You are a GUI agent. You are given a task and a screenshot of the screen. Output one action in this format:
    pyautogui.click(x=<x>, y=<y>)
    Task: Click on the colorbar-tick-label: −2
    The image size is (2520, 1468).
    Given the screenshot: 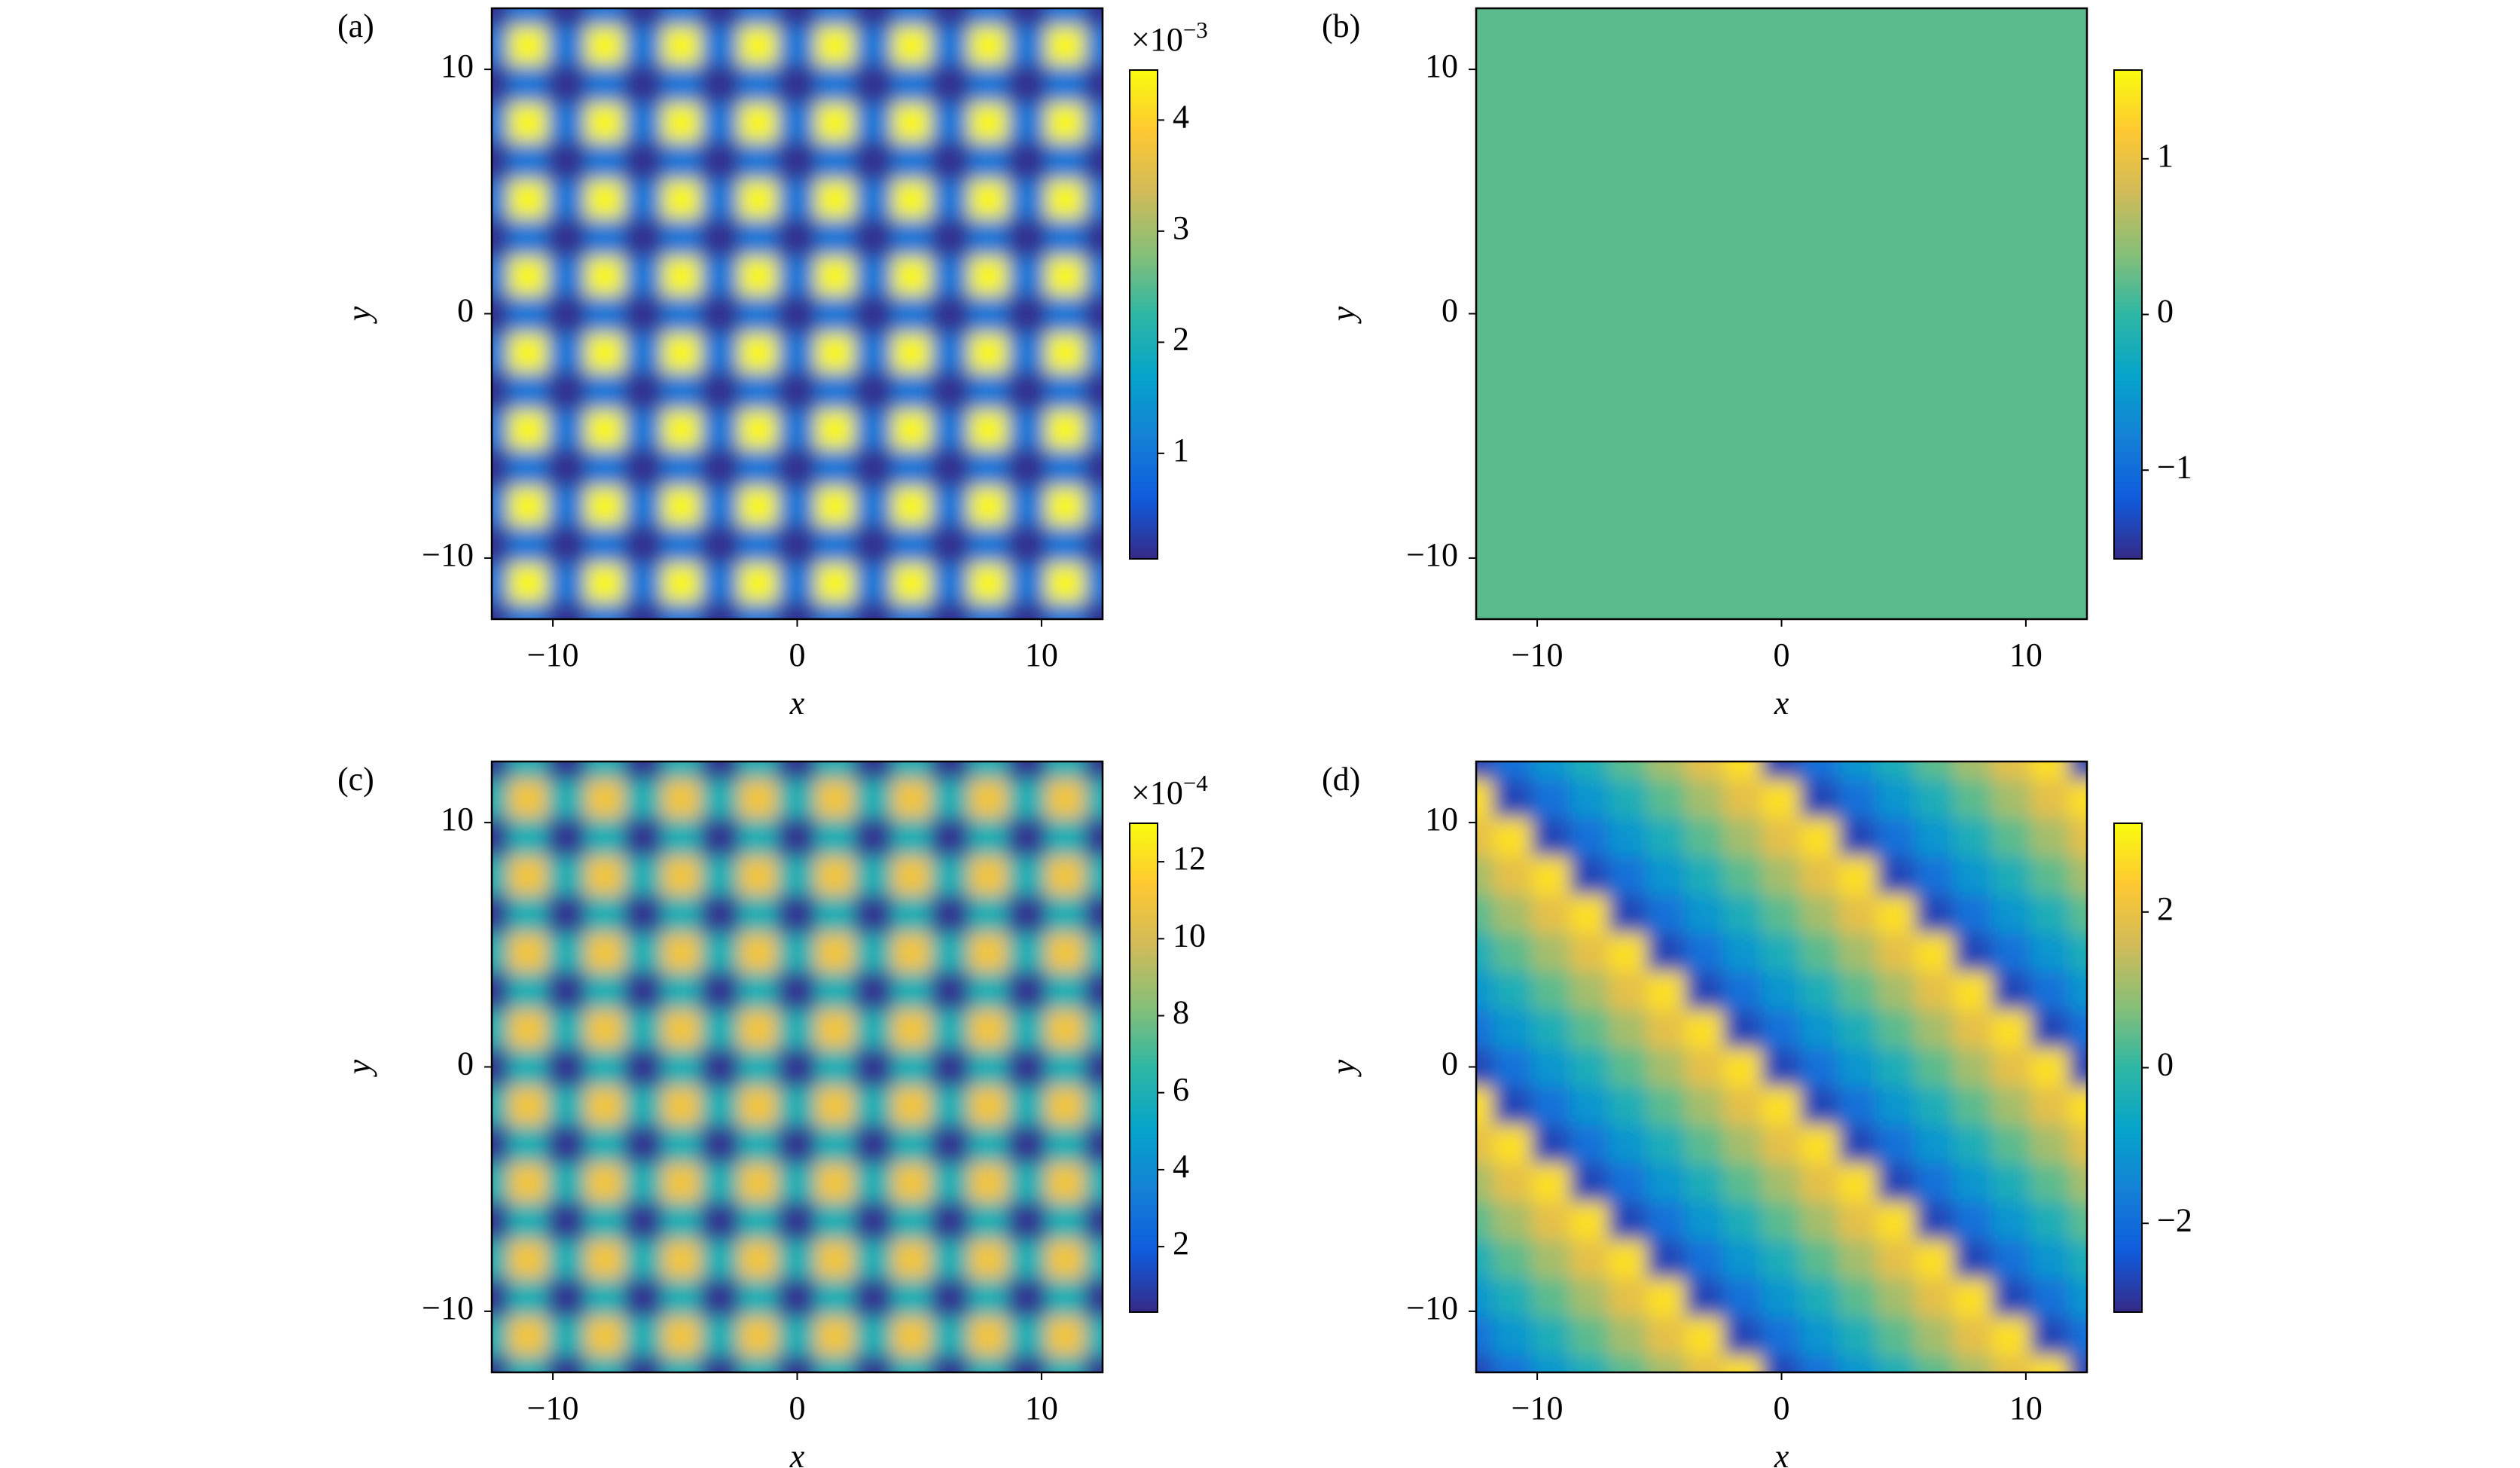 What is the action you would take?
    pyautogui.click(x=2174, y=1220)
    